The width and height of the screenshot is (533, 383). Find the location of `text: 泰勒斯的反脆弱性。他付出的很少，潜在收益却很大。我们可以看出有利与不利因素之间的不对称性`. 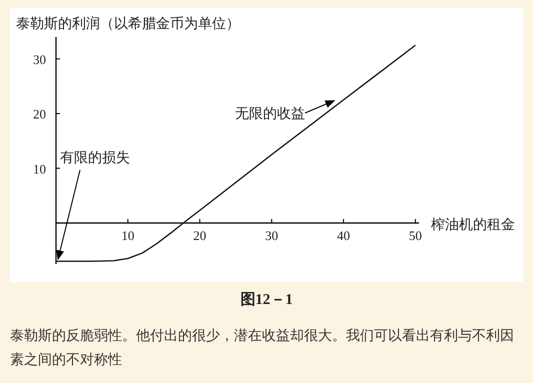

text: 泰勒斯的反脆弱性。他付出的很少，潜在收益却很大。我们可以看出有利与不利因素之间的不对称性 is located at coordinates (262, 349).